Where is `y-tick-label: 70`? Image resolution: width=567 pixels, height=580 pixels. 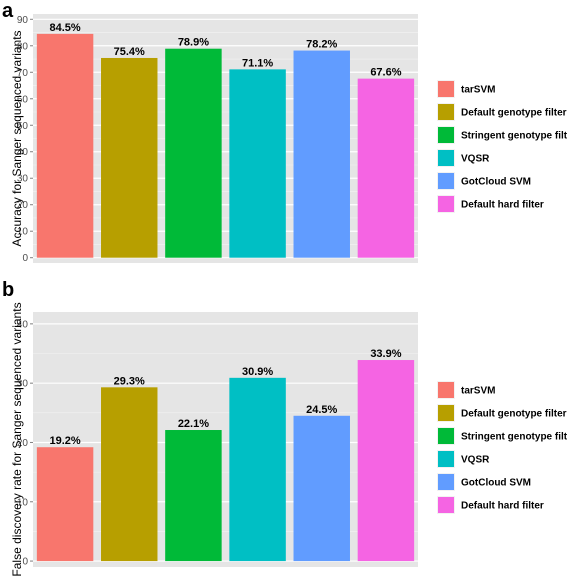
y-tick-label: 70 is located at coordinates (23, 73).